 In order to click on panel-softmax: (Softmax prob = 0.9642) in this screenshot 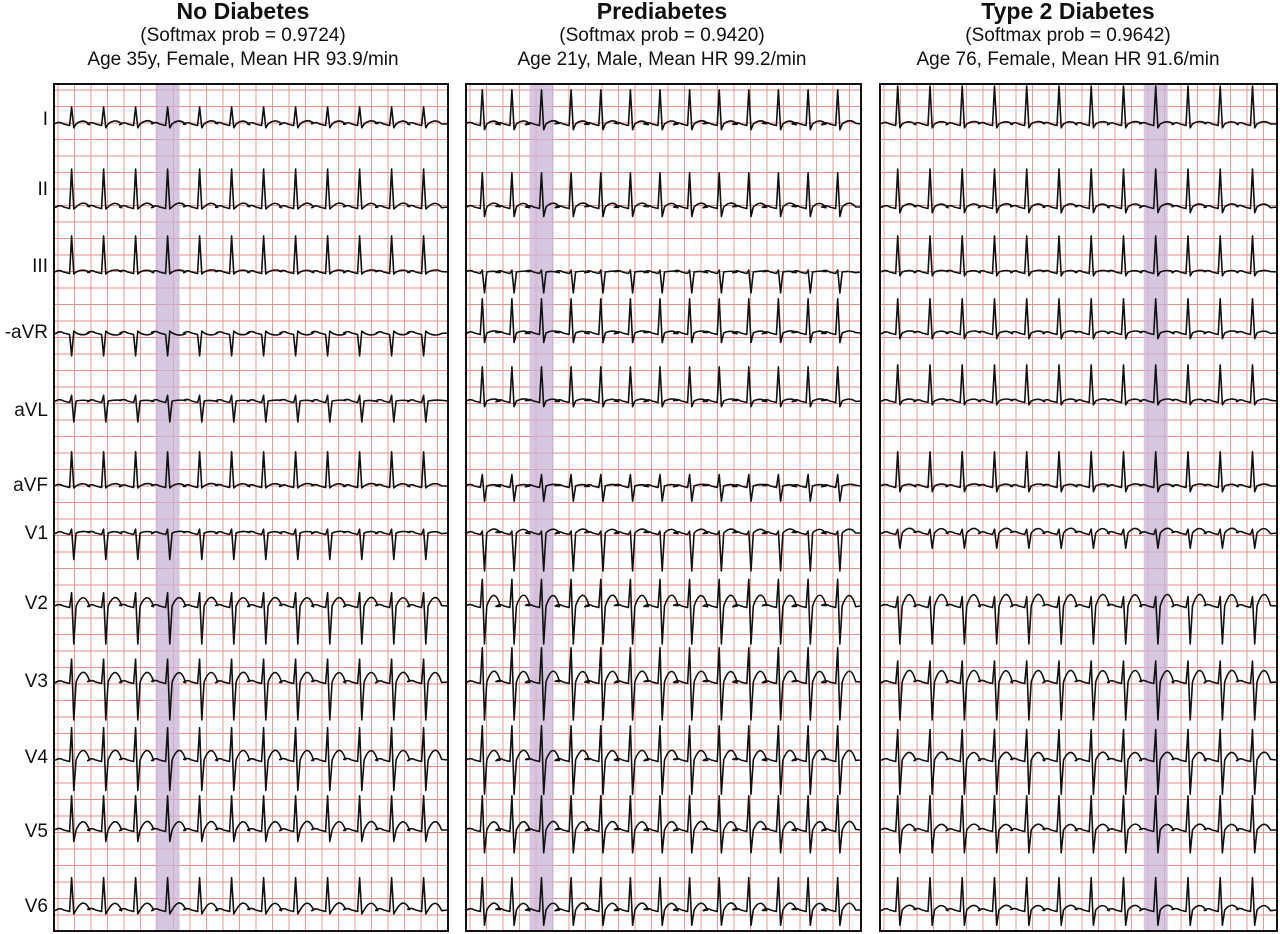, I will do `click(1068, 35)`.